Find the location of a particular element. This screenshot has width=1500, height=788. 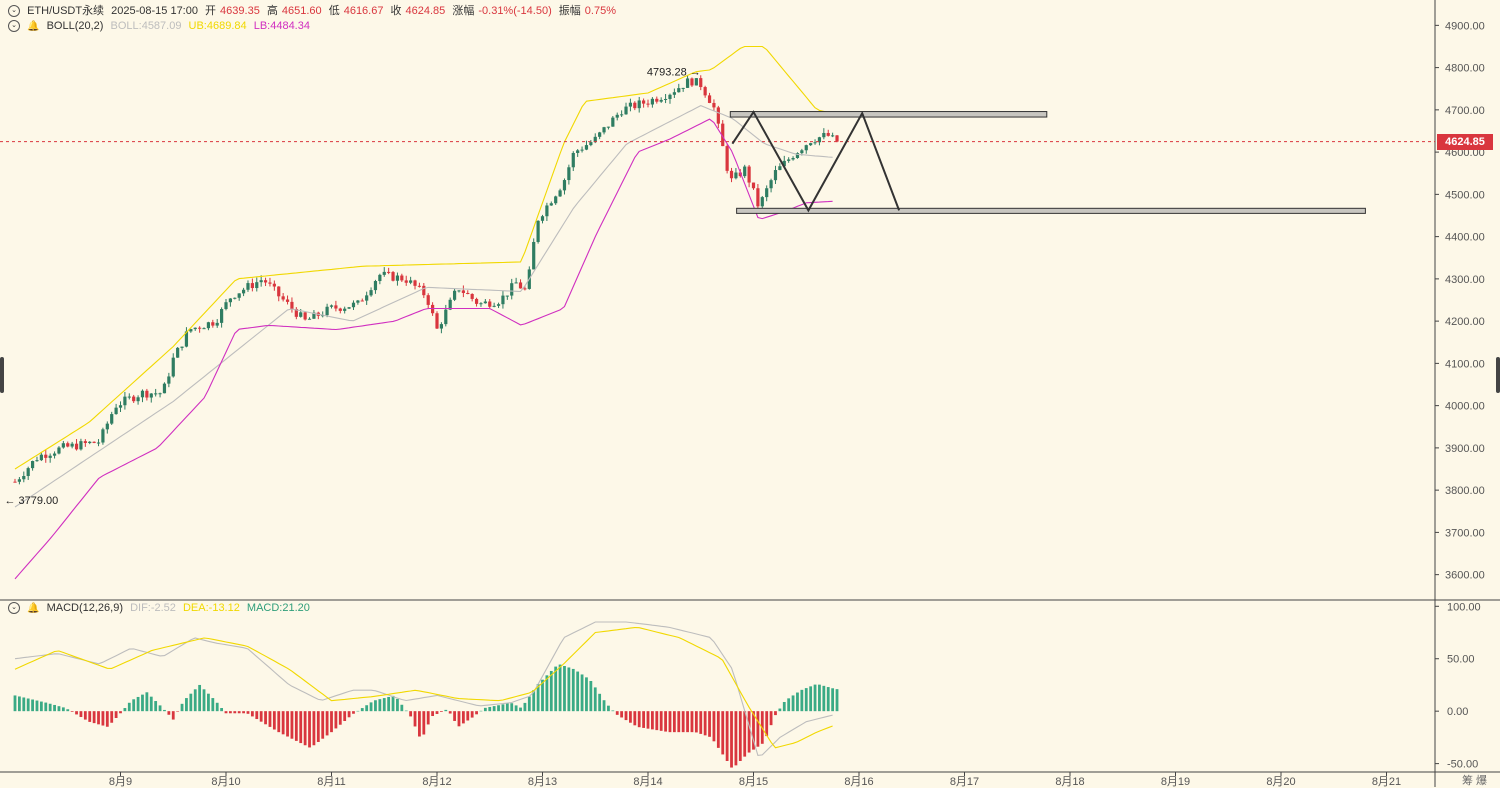

x-tick-label: 8月15 is located at coordinates (753, 781).